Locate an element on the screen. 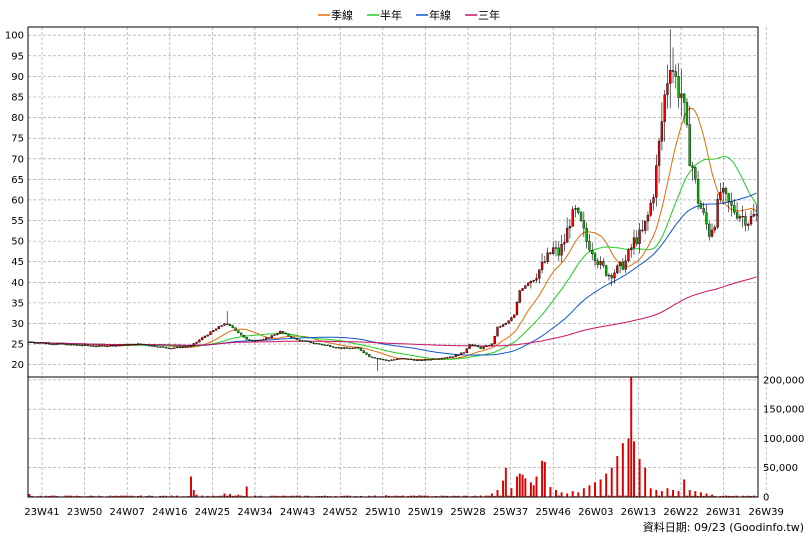 This screenshot has height=540, width=808. x-tick-label: 25W19 is located at coordinates (425, 512).